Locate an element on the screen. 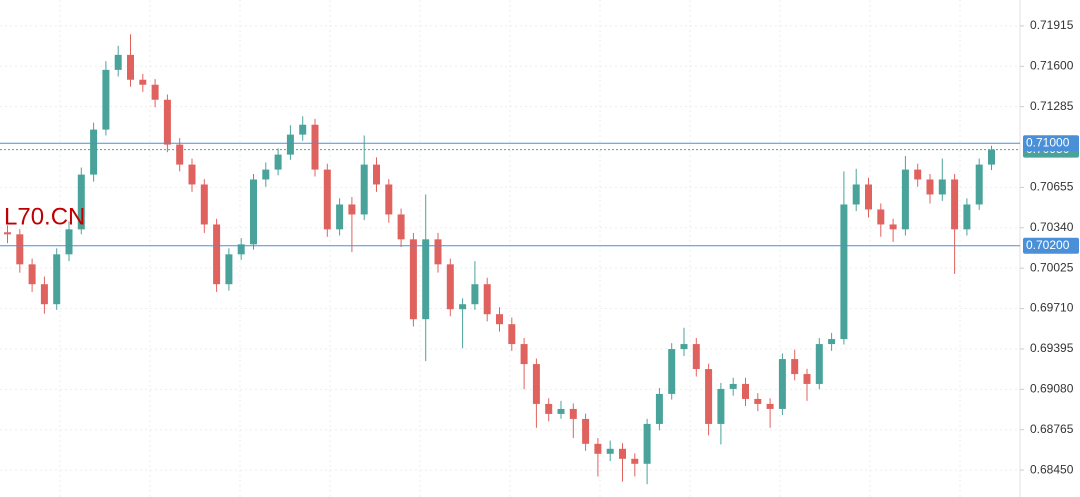 The height and width of the screenshot is (497, 1080). level-label: 0.70200 is located at coordinates (1048, 245).